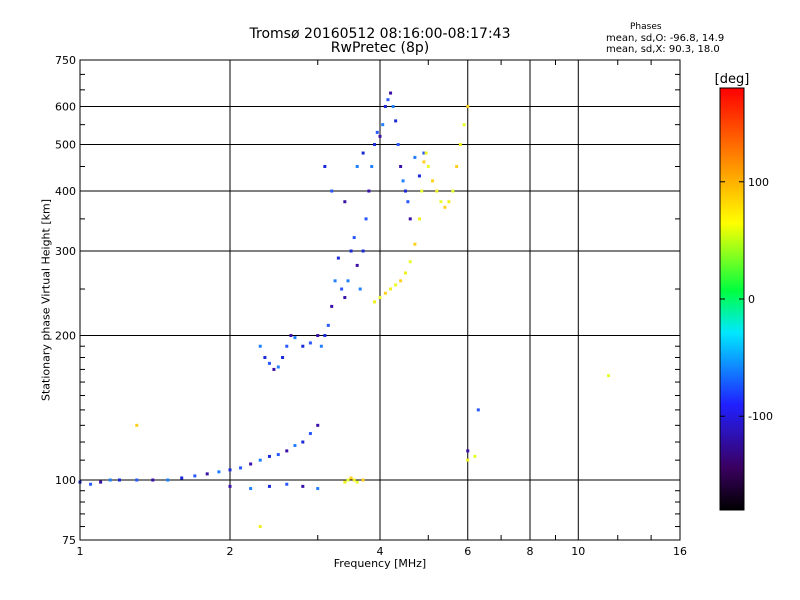 The width and height of the screenshot is (800, 600). I want to click on x-tick-label: 1, so click(80, 551).